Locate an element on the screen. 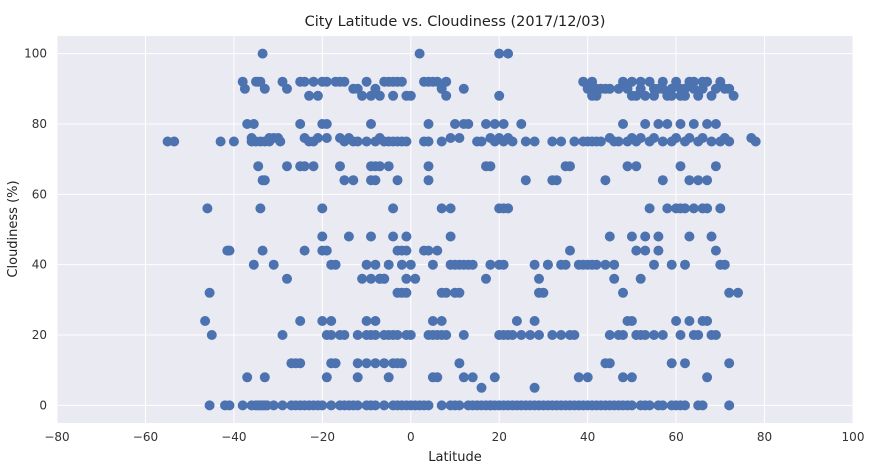 This screenshot has width=875, height=468. y-tick-label: 100 is located at coordinates (35, 54).